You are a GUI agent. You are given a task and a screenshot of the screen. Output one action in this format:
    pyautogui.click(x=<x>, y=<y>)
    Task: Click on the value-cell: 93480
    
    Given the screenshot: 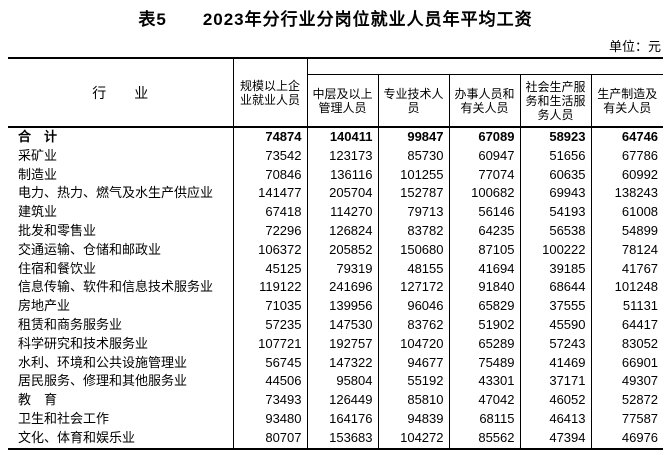 What is the action you would take?
    pyautogui.click(x=269, y=419)
    